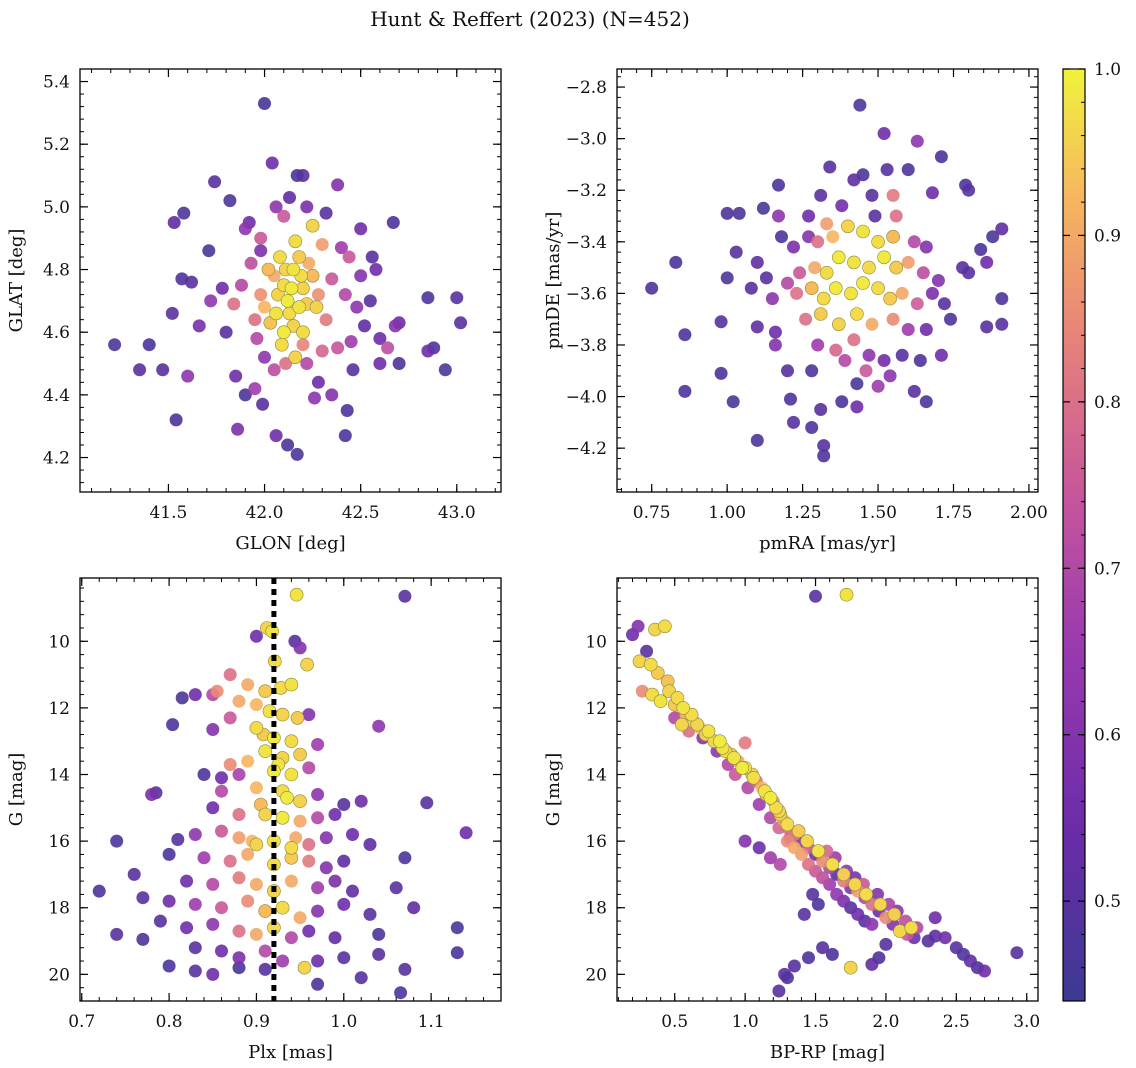 This screenshot has height=1068, width=1136. Describe the element at coordinates (827, 543) in the screenshot. I see `pm-x-axis-label: pmRA [mas/yr]` at that location.